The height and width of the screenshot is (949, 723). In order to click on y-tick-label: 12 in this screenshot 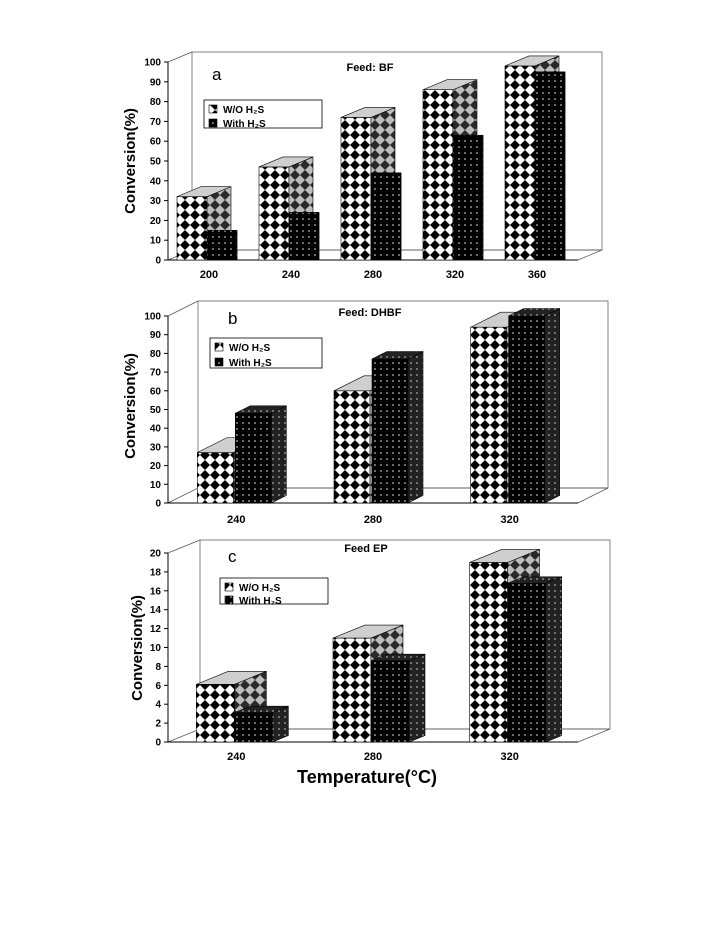, I will do `click(156, 629)`.